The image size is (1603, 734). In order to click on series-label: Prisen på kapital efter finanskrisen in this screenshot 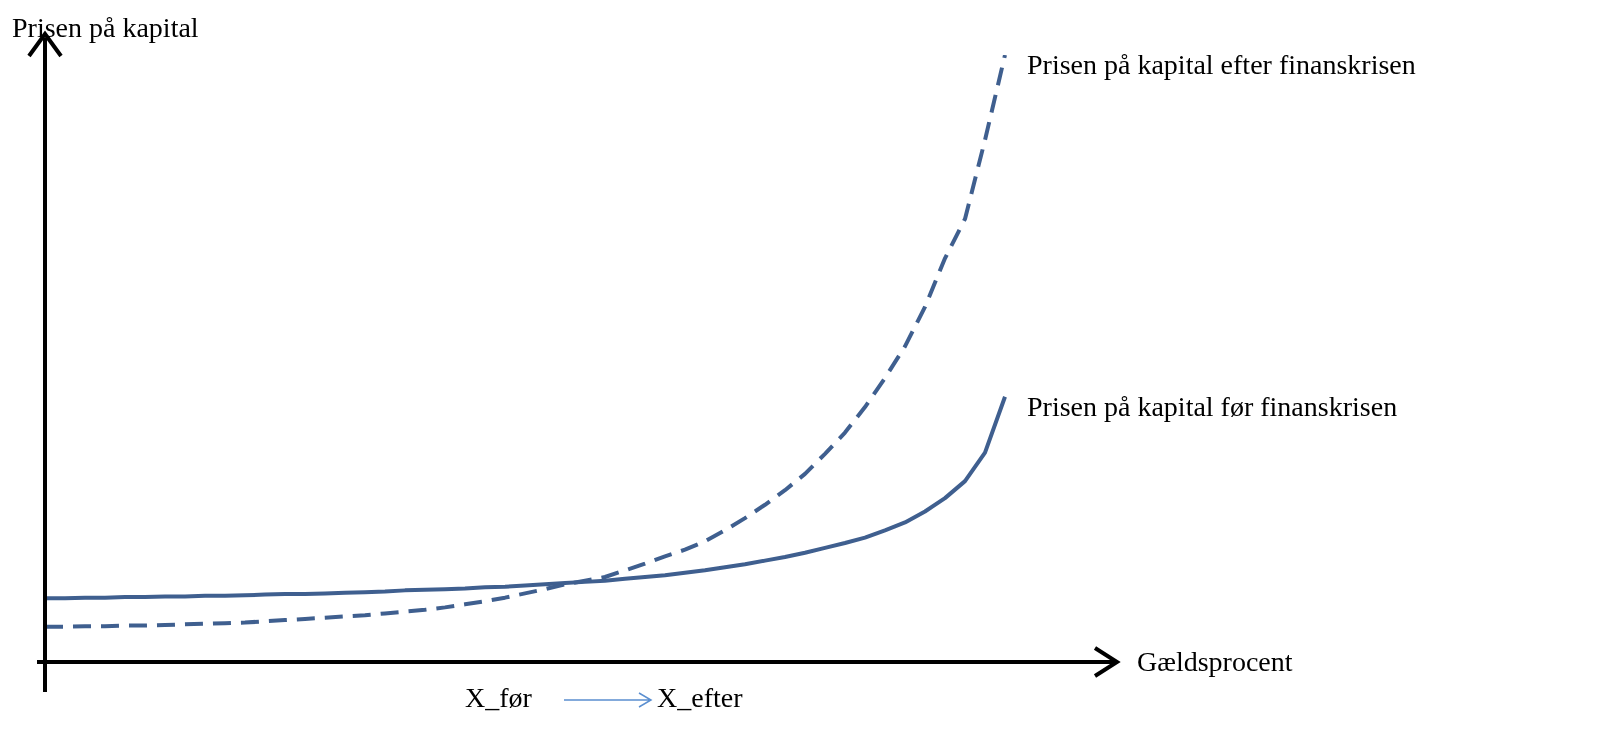, I will do `click(1221, 65)`.